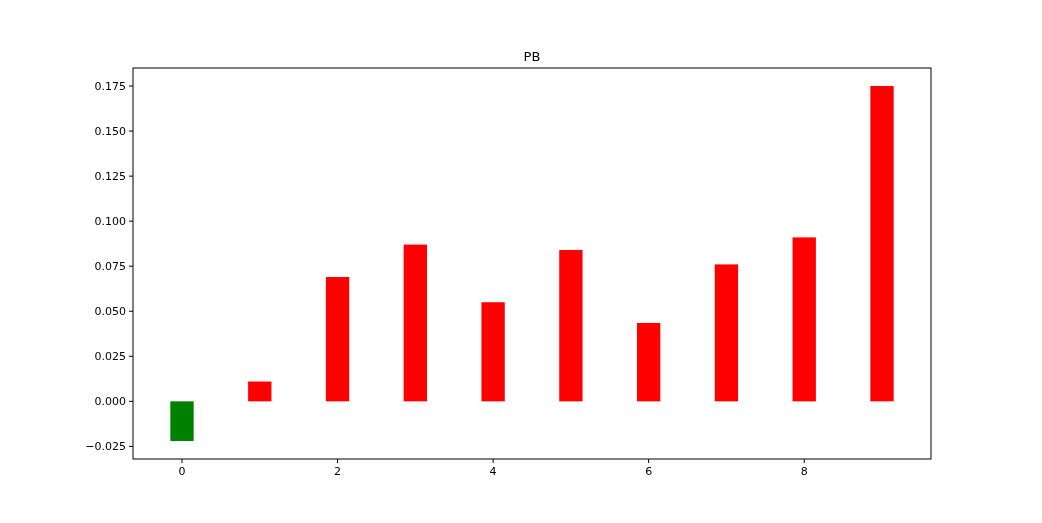  I want to click on y-tick-label: 0.025, so click(110, 357).